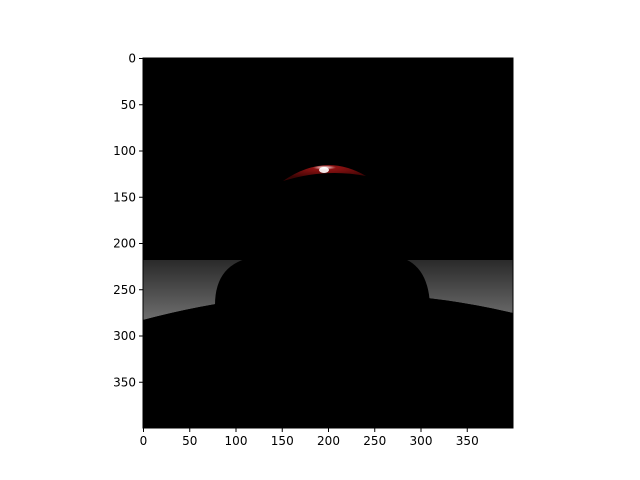  Describe the element at coordinates (124, 197) in the screenshot. I see `y-tick-label: 150` at that location.